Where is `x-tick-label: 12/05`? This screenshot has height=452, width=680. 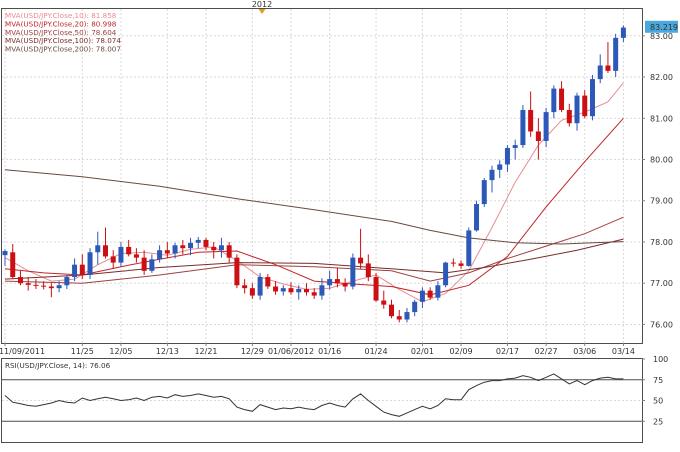
x-tick-label: 12/05 is located at coordinates (120, 351).